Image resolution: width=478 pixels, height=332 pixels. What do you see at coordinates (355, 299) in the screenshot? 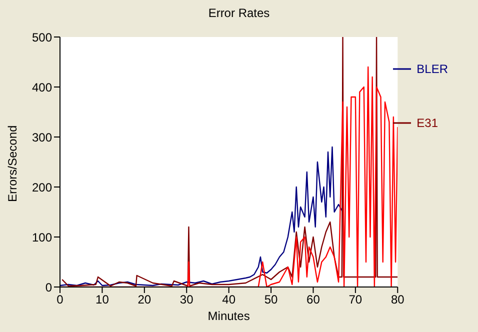
I see `x-tick-label: 70` at bounding box center [355, 299].